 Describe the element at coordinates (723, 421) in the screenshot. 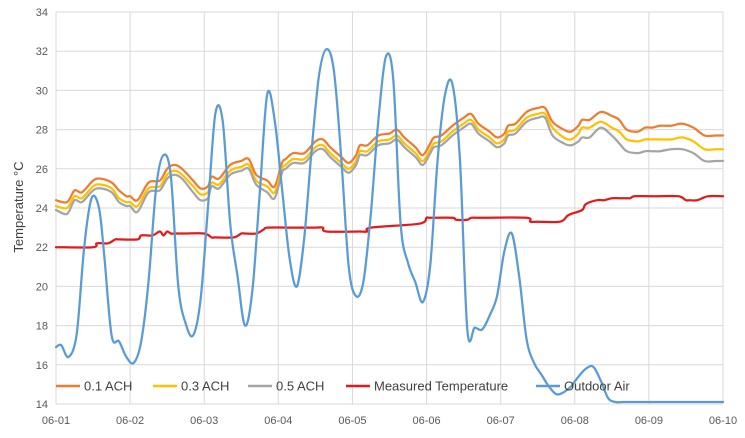

I see `x-tick-label: 06-10` at that location.